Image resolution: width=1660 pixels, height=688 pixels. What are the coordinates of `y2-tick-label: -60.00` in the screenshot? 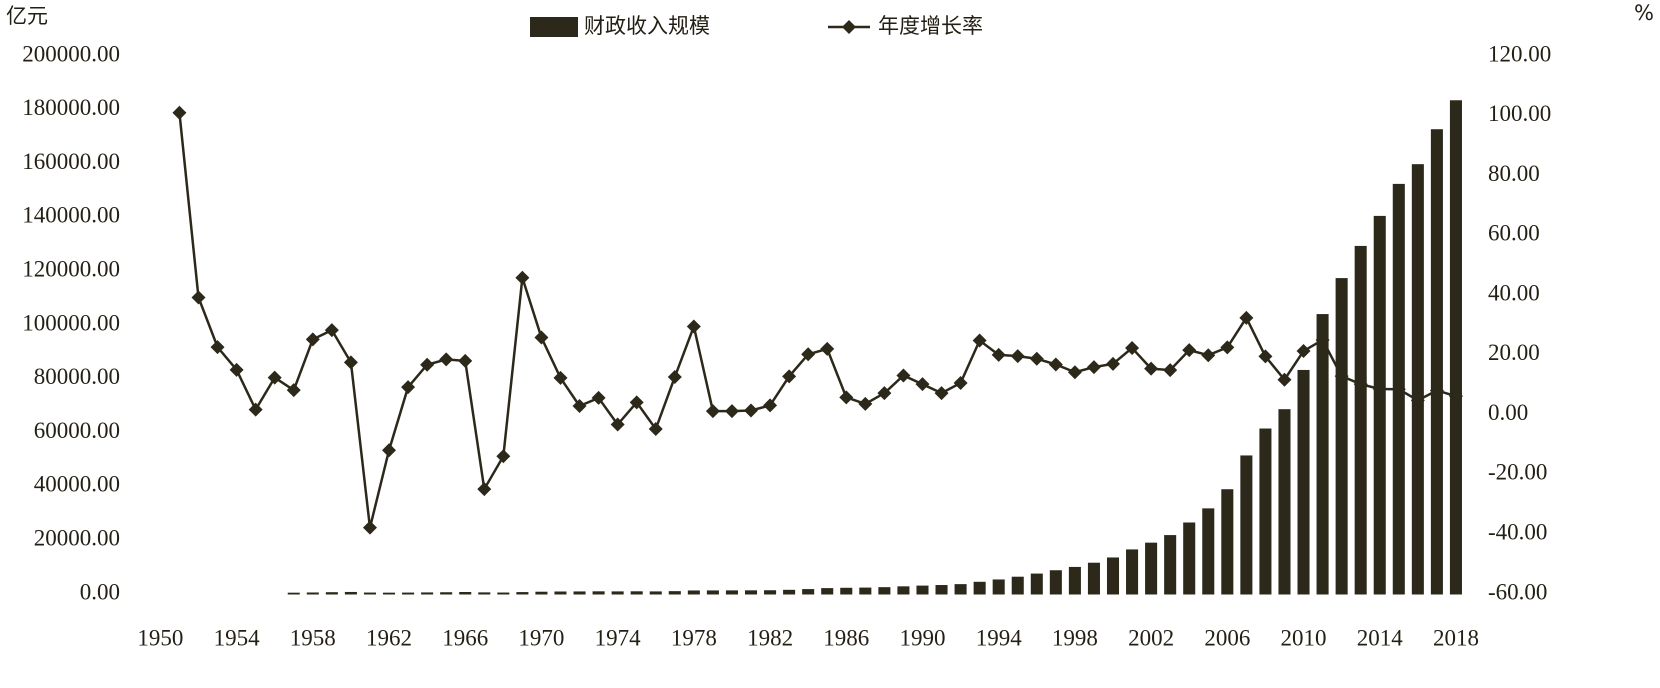 It's located at (1517, 591).